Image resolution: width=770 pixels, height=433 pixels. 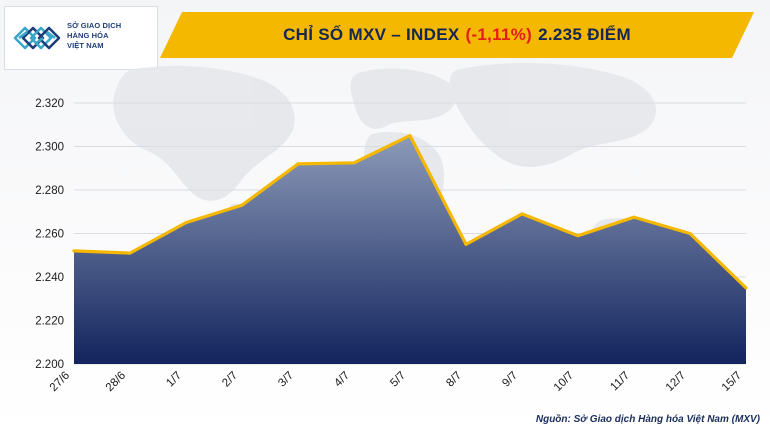 I want to click on brand-logo: SỞ GIAO DỊCH HÀNG HÓA VIỆT NAM, so click(x=81, y=38).